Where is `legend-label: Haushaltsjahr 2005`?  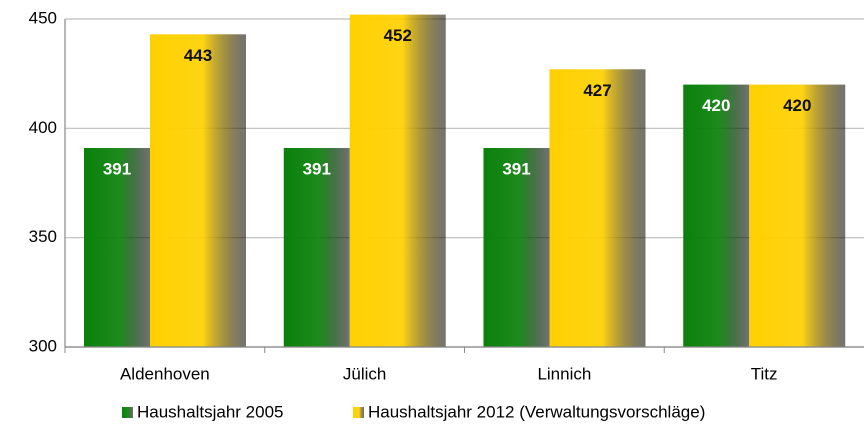 legend-label: Haushaltsjahr 2005 is located at coordinates (210, 411).